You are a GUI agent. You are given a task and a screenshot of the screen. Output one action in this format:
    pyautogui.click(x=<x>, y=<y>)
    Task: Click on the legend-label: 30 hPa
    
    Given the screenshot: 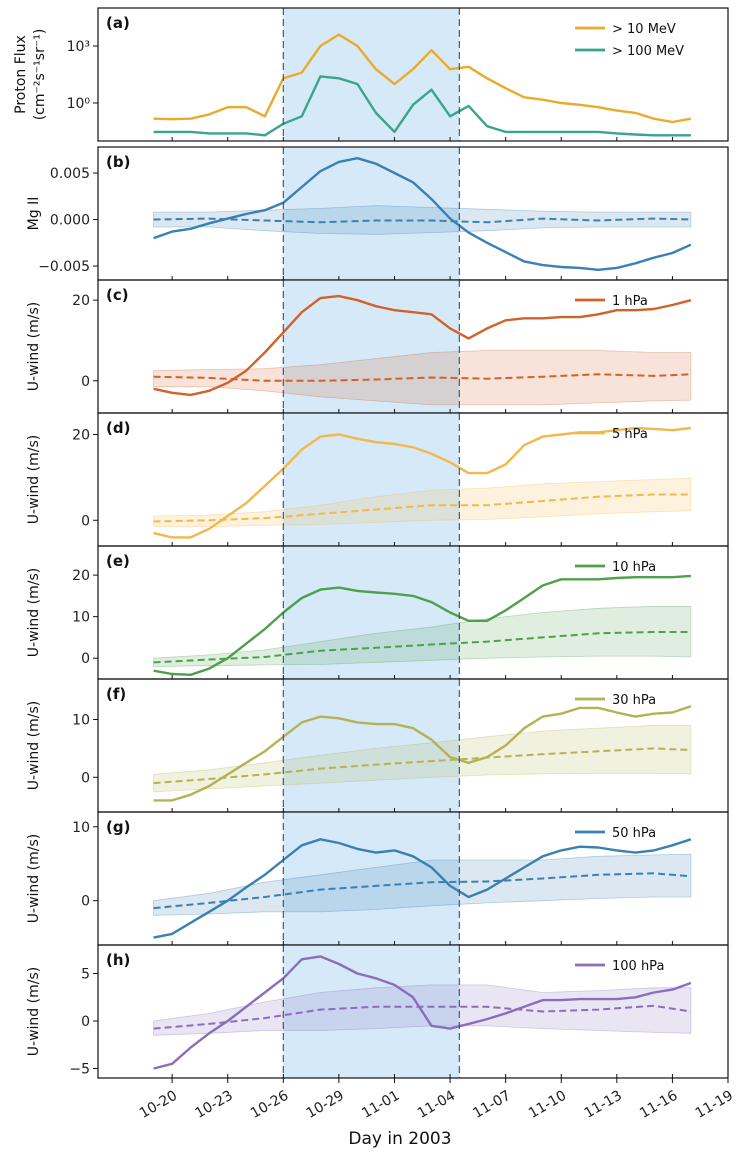 What is the action you would take?
    pyautogui.click(x=634, y=700)
    